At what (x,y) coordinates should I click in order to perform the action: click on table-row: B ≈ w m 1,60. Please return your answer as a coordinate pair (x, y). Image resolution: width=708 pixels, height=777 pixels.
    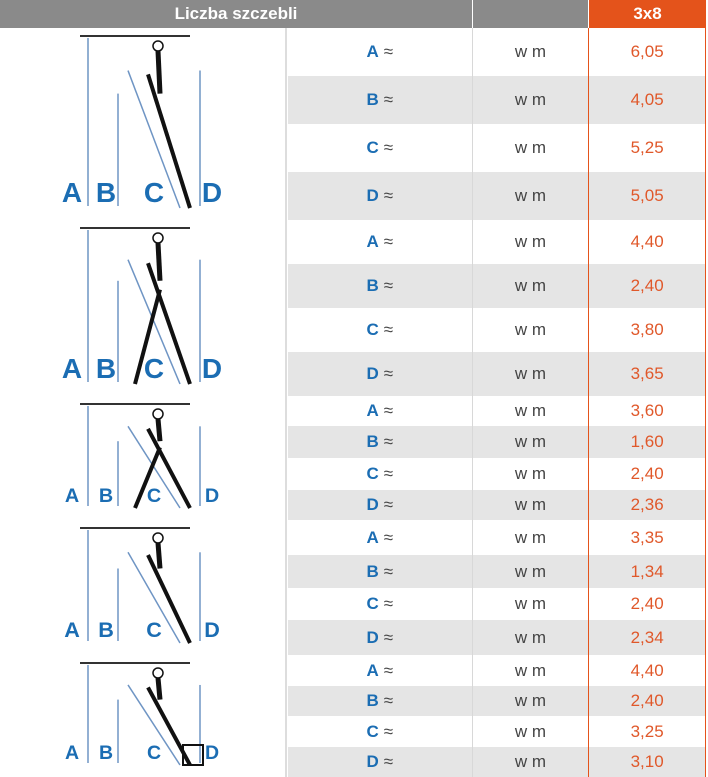
    Looking at the image, I should click on (497, 442).